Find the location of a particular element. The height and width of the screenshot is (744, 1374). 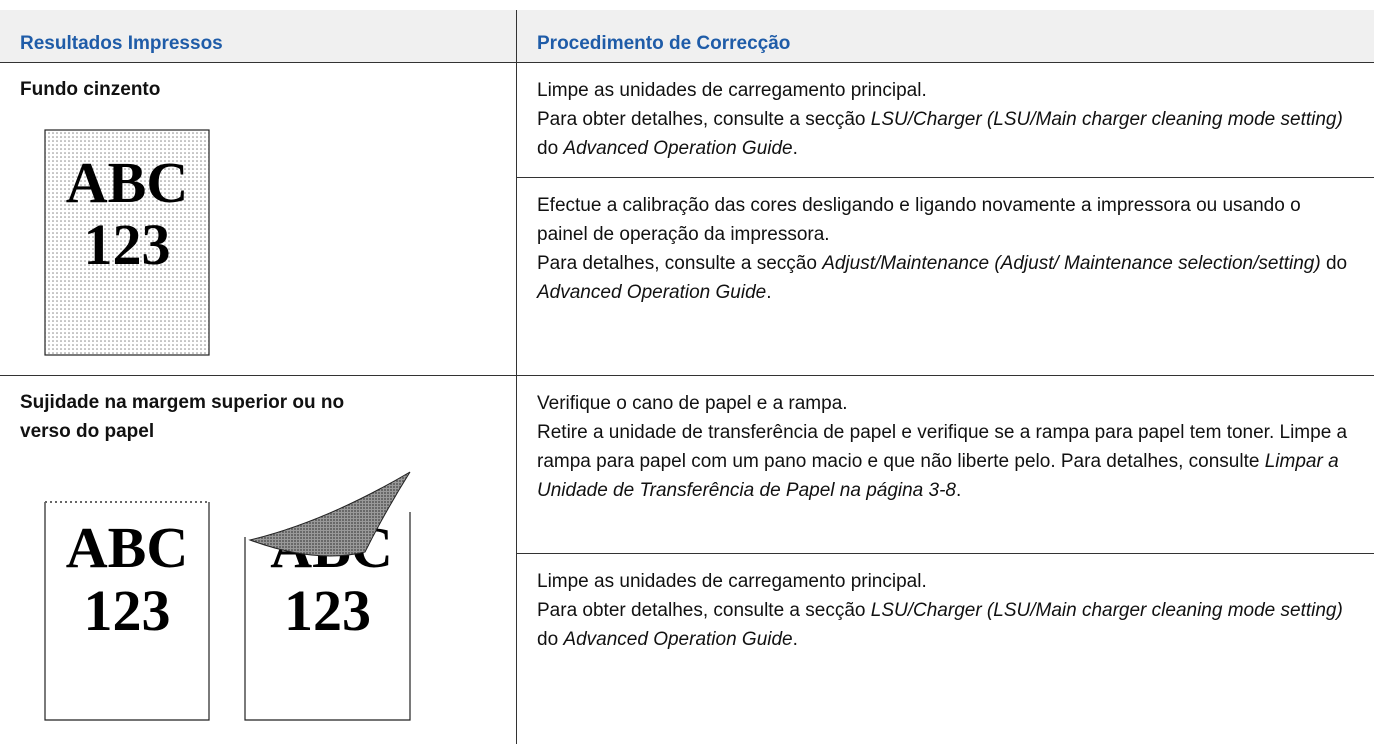

column-header: Resultados Impressos is located at coordinates (258, 36).